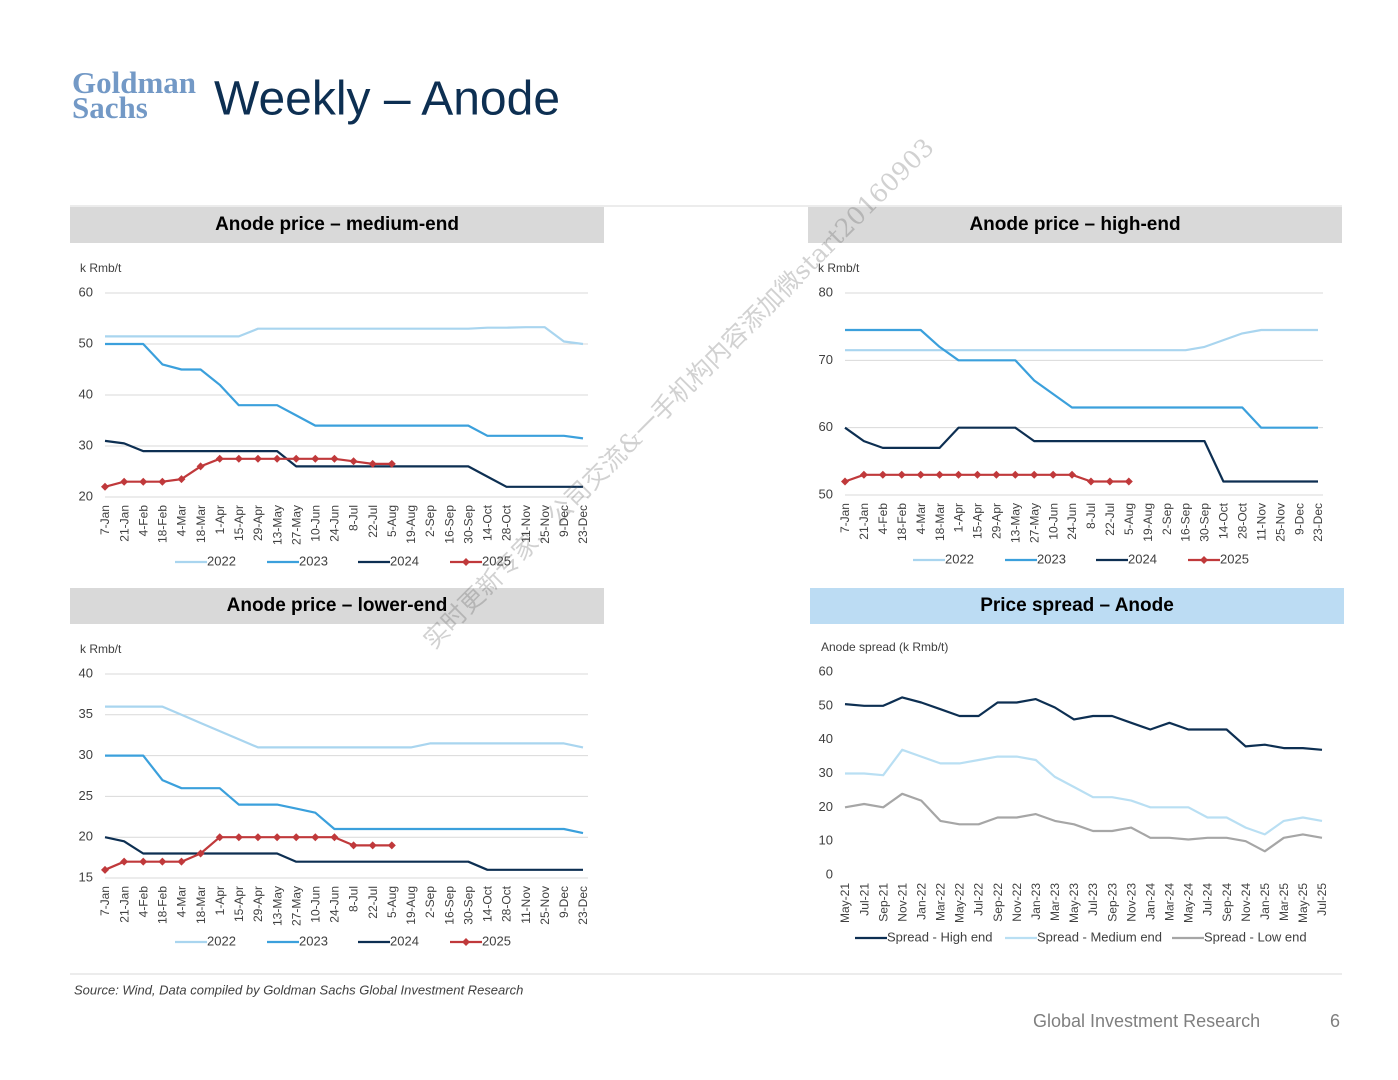 The image size is (1398, 1080). Describe the element at coordinates (1186, 522) in the screenshot. I see `x-tick-label: 16-Sep` at that location.